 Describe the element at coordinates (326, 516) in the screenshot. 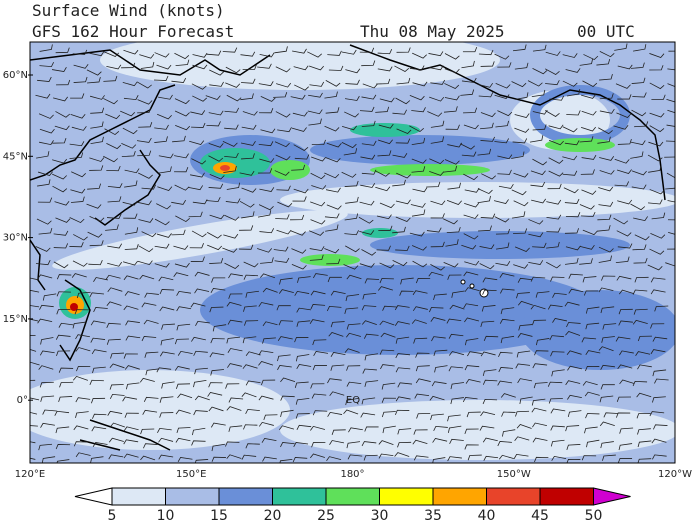

I see `colorbar-tick-label: 25` at that location.